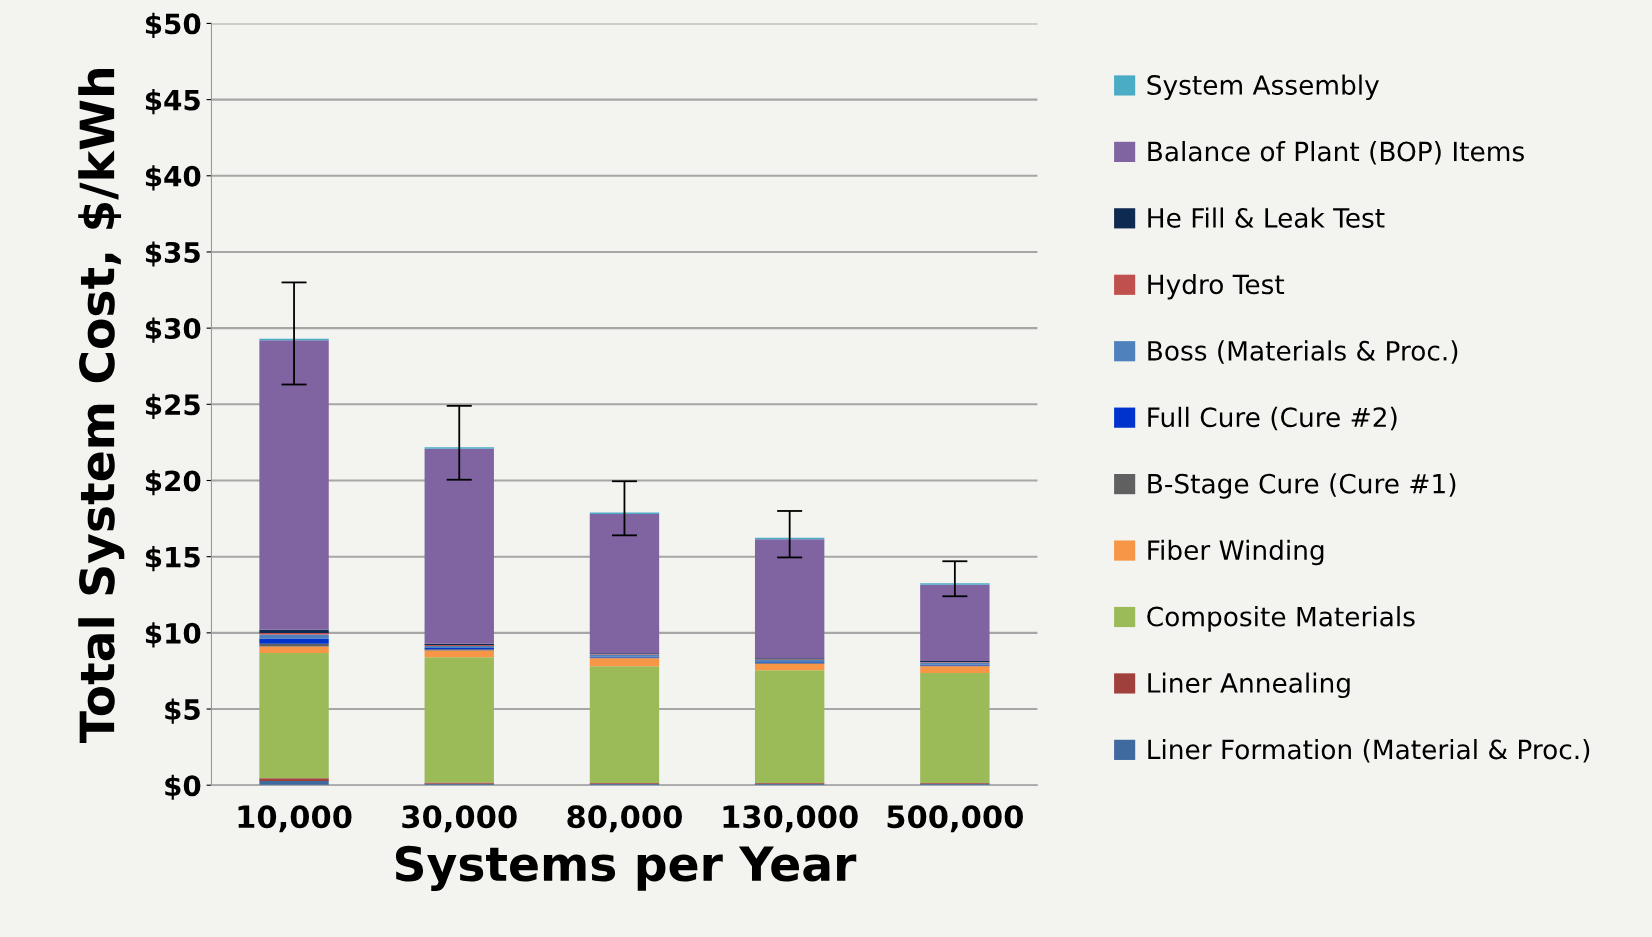 This screenshot has height=937, width=1652. Describe the element at coordinates (1336, 153) in the screenshot. I see `legend-label: Balance of Plant (BOP) Items` at that location.